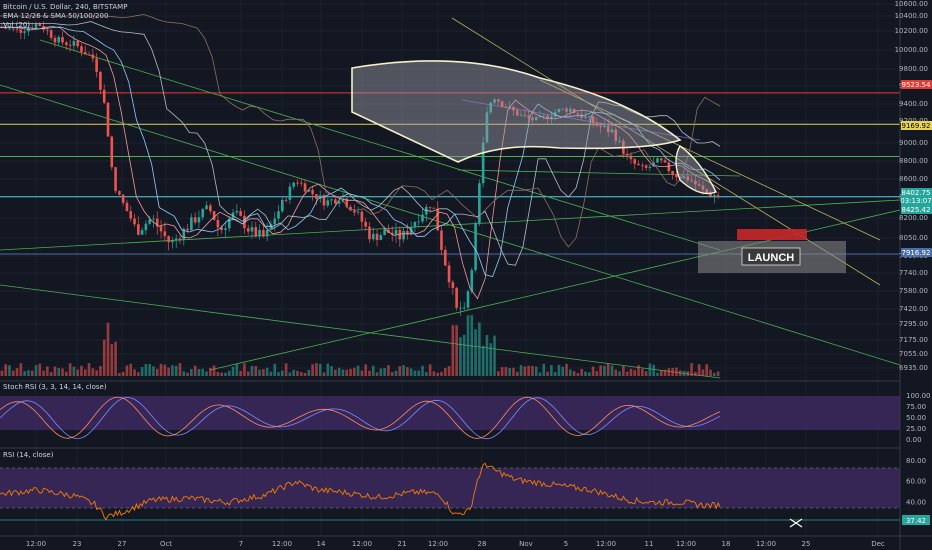  I want to click on time-tick-label: 25, so click(806, 544).